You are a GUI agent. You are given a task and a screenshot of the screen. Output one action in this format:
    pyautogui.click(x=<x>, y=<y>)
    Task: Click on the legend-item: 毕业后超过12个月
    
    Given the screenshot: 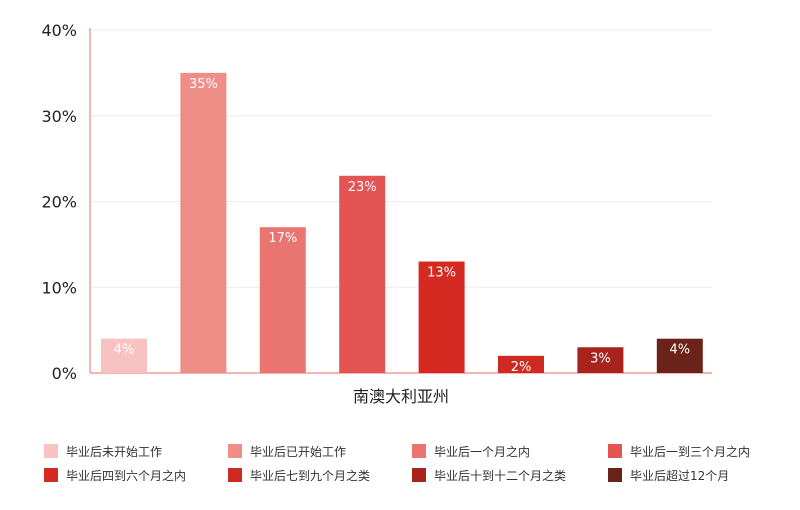 What is the action you would take?
    pyautogui.click(x=696, y=475)
    